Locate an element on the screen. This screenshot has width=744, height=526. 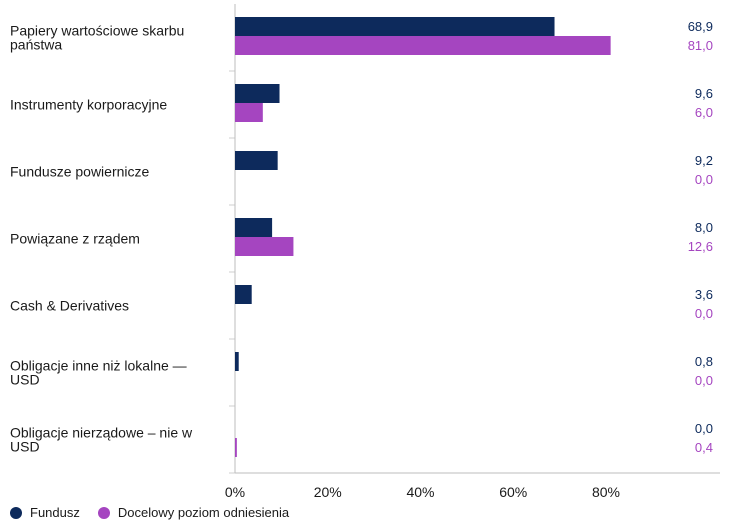
category-label: Instrumenty korporacyjne is located at coordinates (88, 105).